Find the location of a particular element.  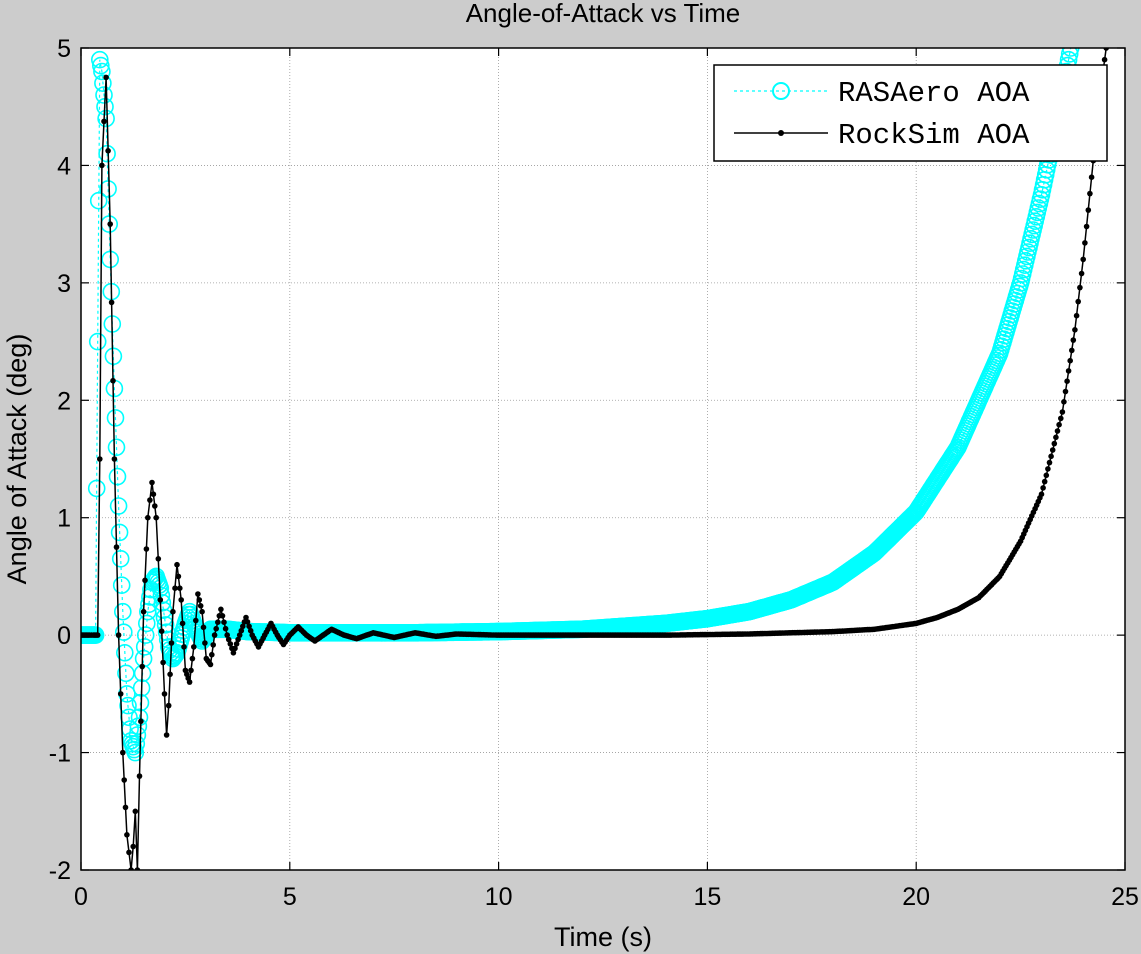

x-tick-label: 15 is located at coordinates (707, 897).